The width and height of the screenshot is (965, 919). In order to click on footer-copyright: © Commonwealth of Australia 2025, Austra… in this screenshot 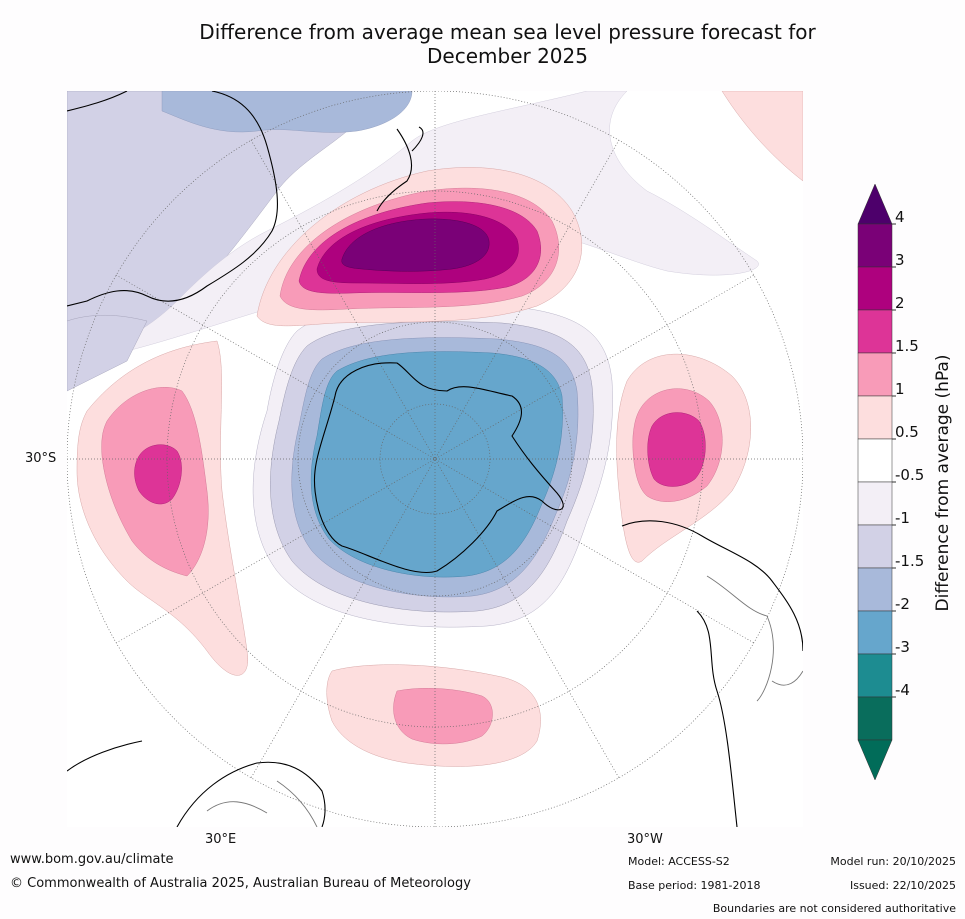, I will do `click(240, 883)`.